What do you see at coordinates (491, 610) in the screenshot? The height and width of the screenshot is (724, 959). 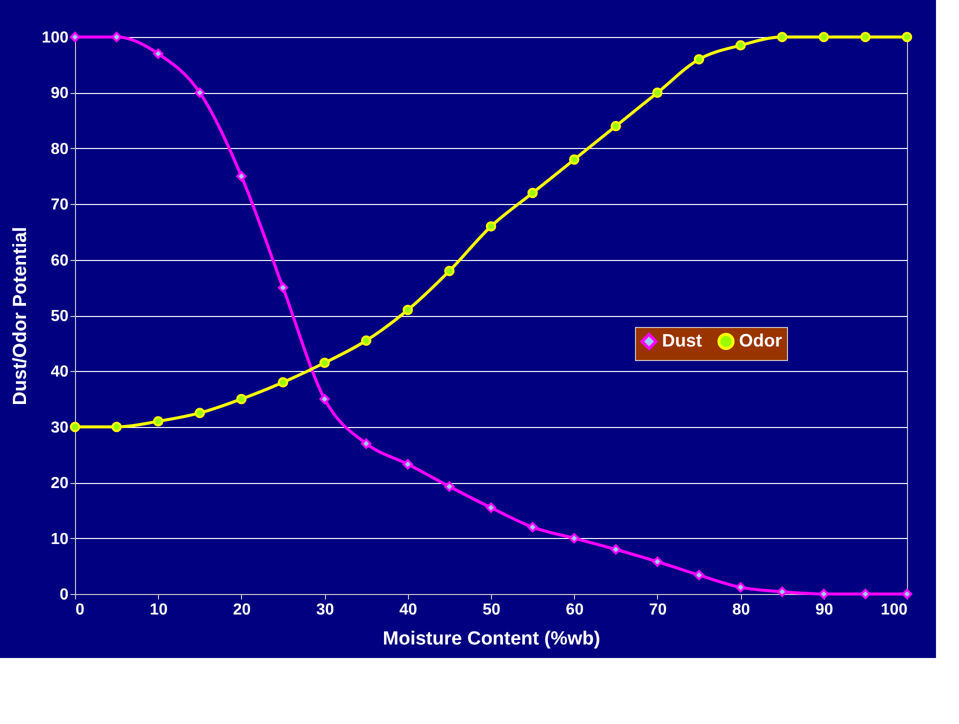 I see `x-tick-label: 50` at bounding box center [491, 610].